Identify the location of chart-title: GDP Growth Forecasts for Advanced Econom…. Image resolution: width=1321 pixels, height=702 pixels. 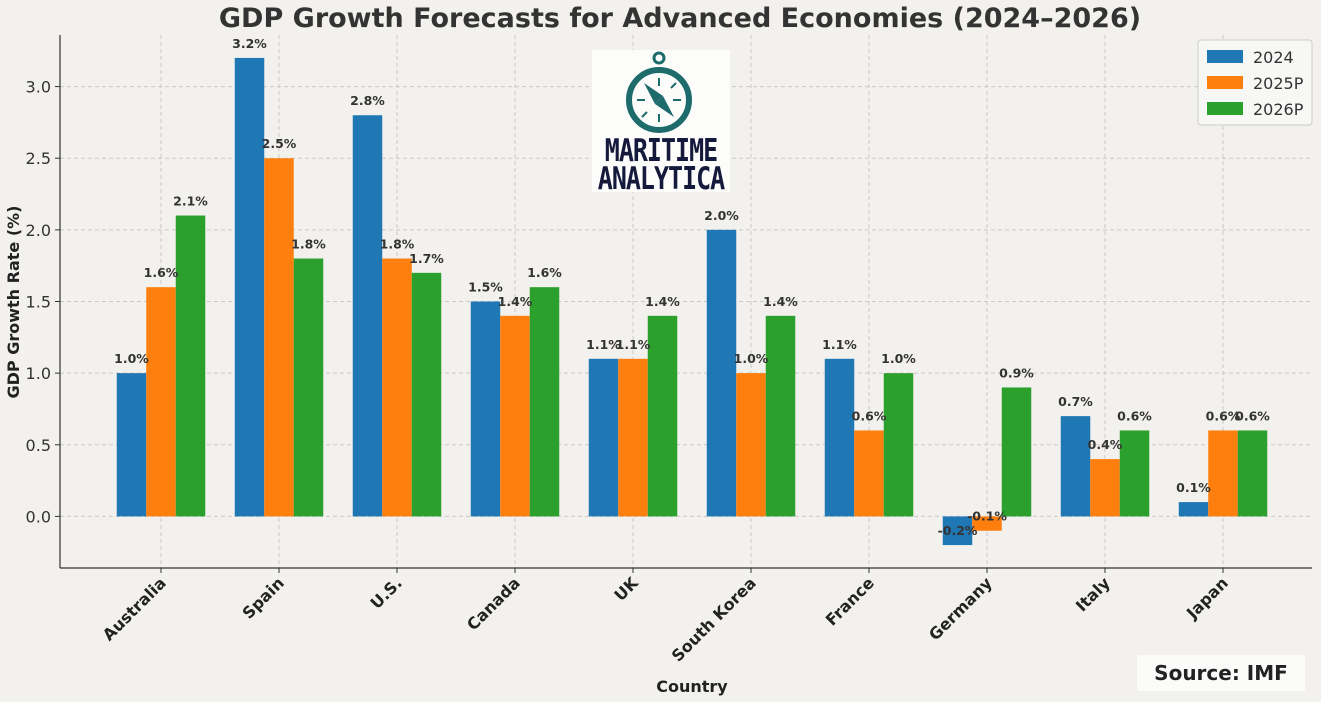
(680, 18).